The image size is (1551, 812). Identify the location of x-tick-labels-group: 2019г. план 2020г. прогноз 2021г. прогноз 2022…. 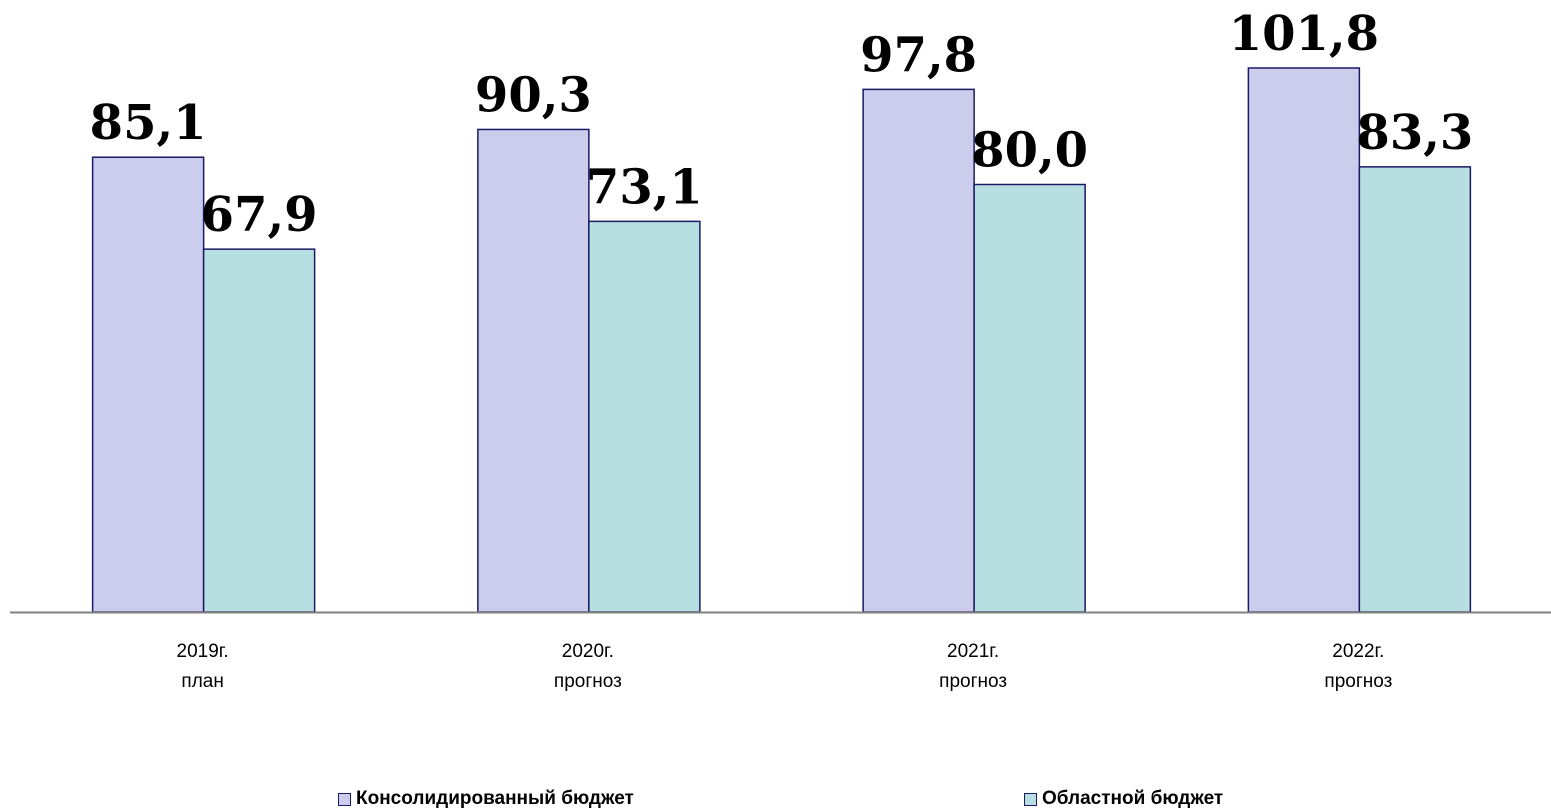
(785, 666).